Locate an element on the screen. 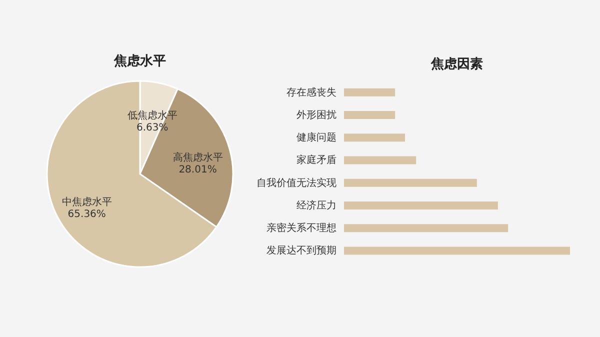 The height and width of the screenshot is (337, 600). y-tick-label: 发展达不到预期 is located at coordinates (301, 250).